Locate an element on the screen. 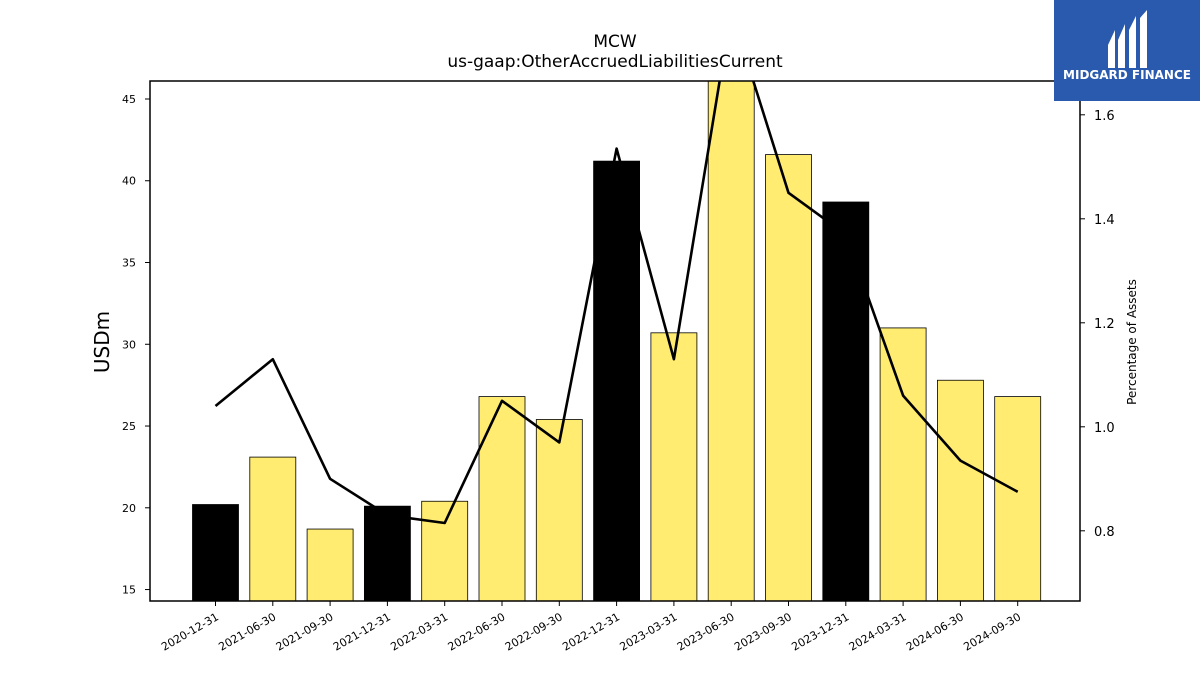 The height and width of the screenshot is (675, 1200). x-tick-label: 2024-06-30 is located at coordinates (935, 631).